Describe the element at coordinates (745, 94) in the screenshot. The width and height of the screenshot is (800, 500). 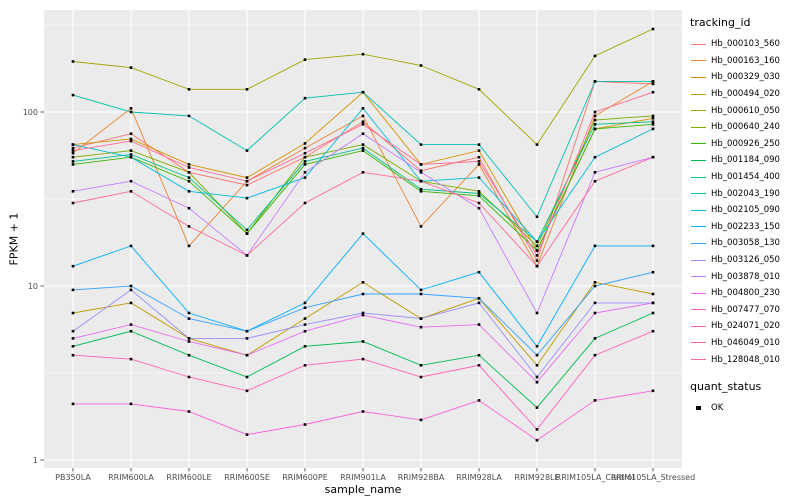
I see `legend-item-label: Hb_000494_020` at that location.